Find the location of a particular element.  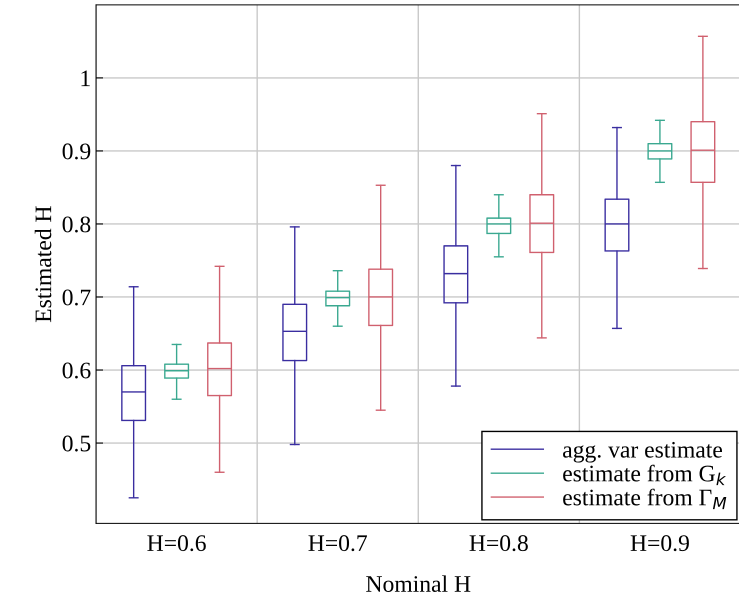

y-tick-label: 0.9 is located at coordinates (76, 151).